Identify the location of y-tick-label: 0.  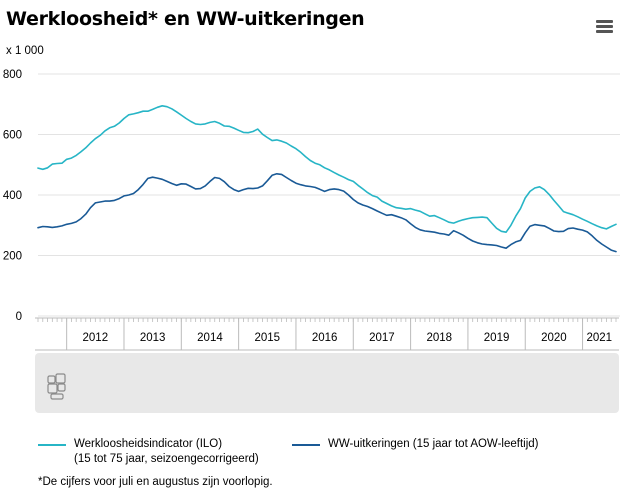
(19, 317).